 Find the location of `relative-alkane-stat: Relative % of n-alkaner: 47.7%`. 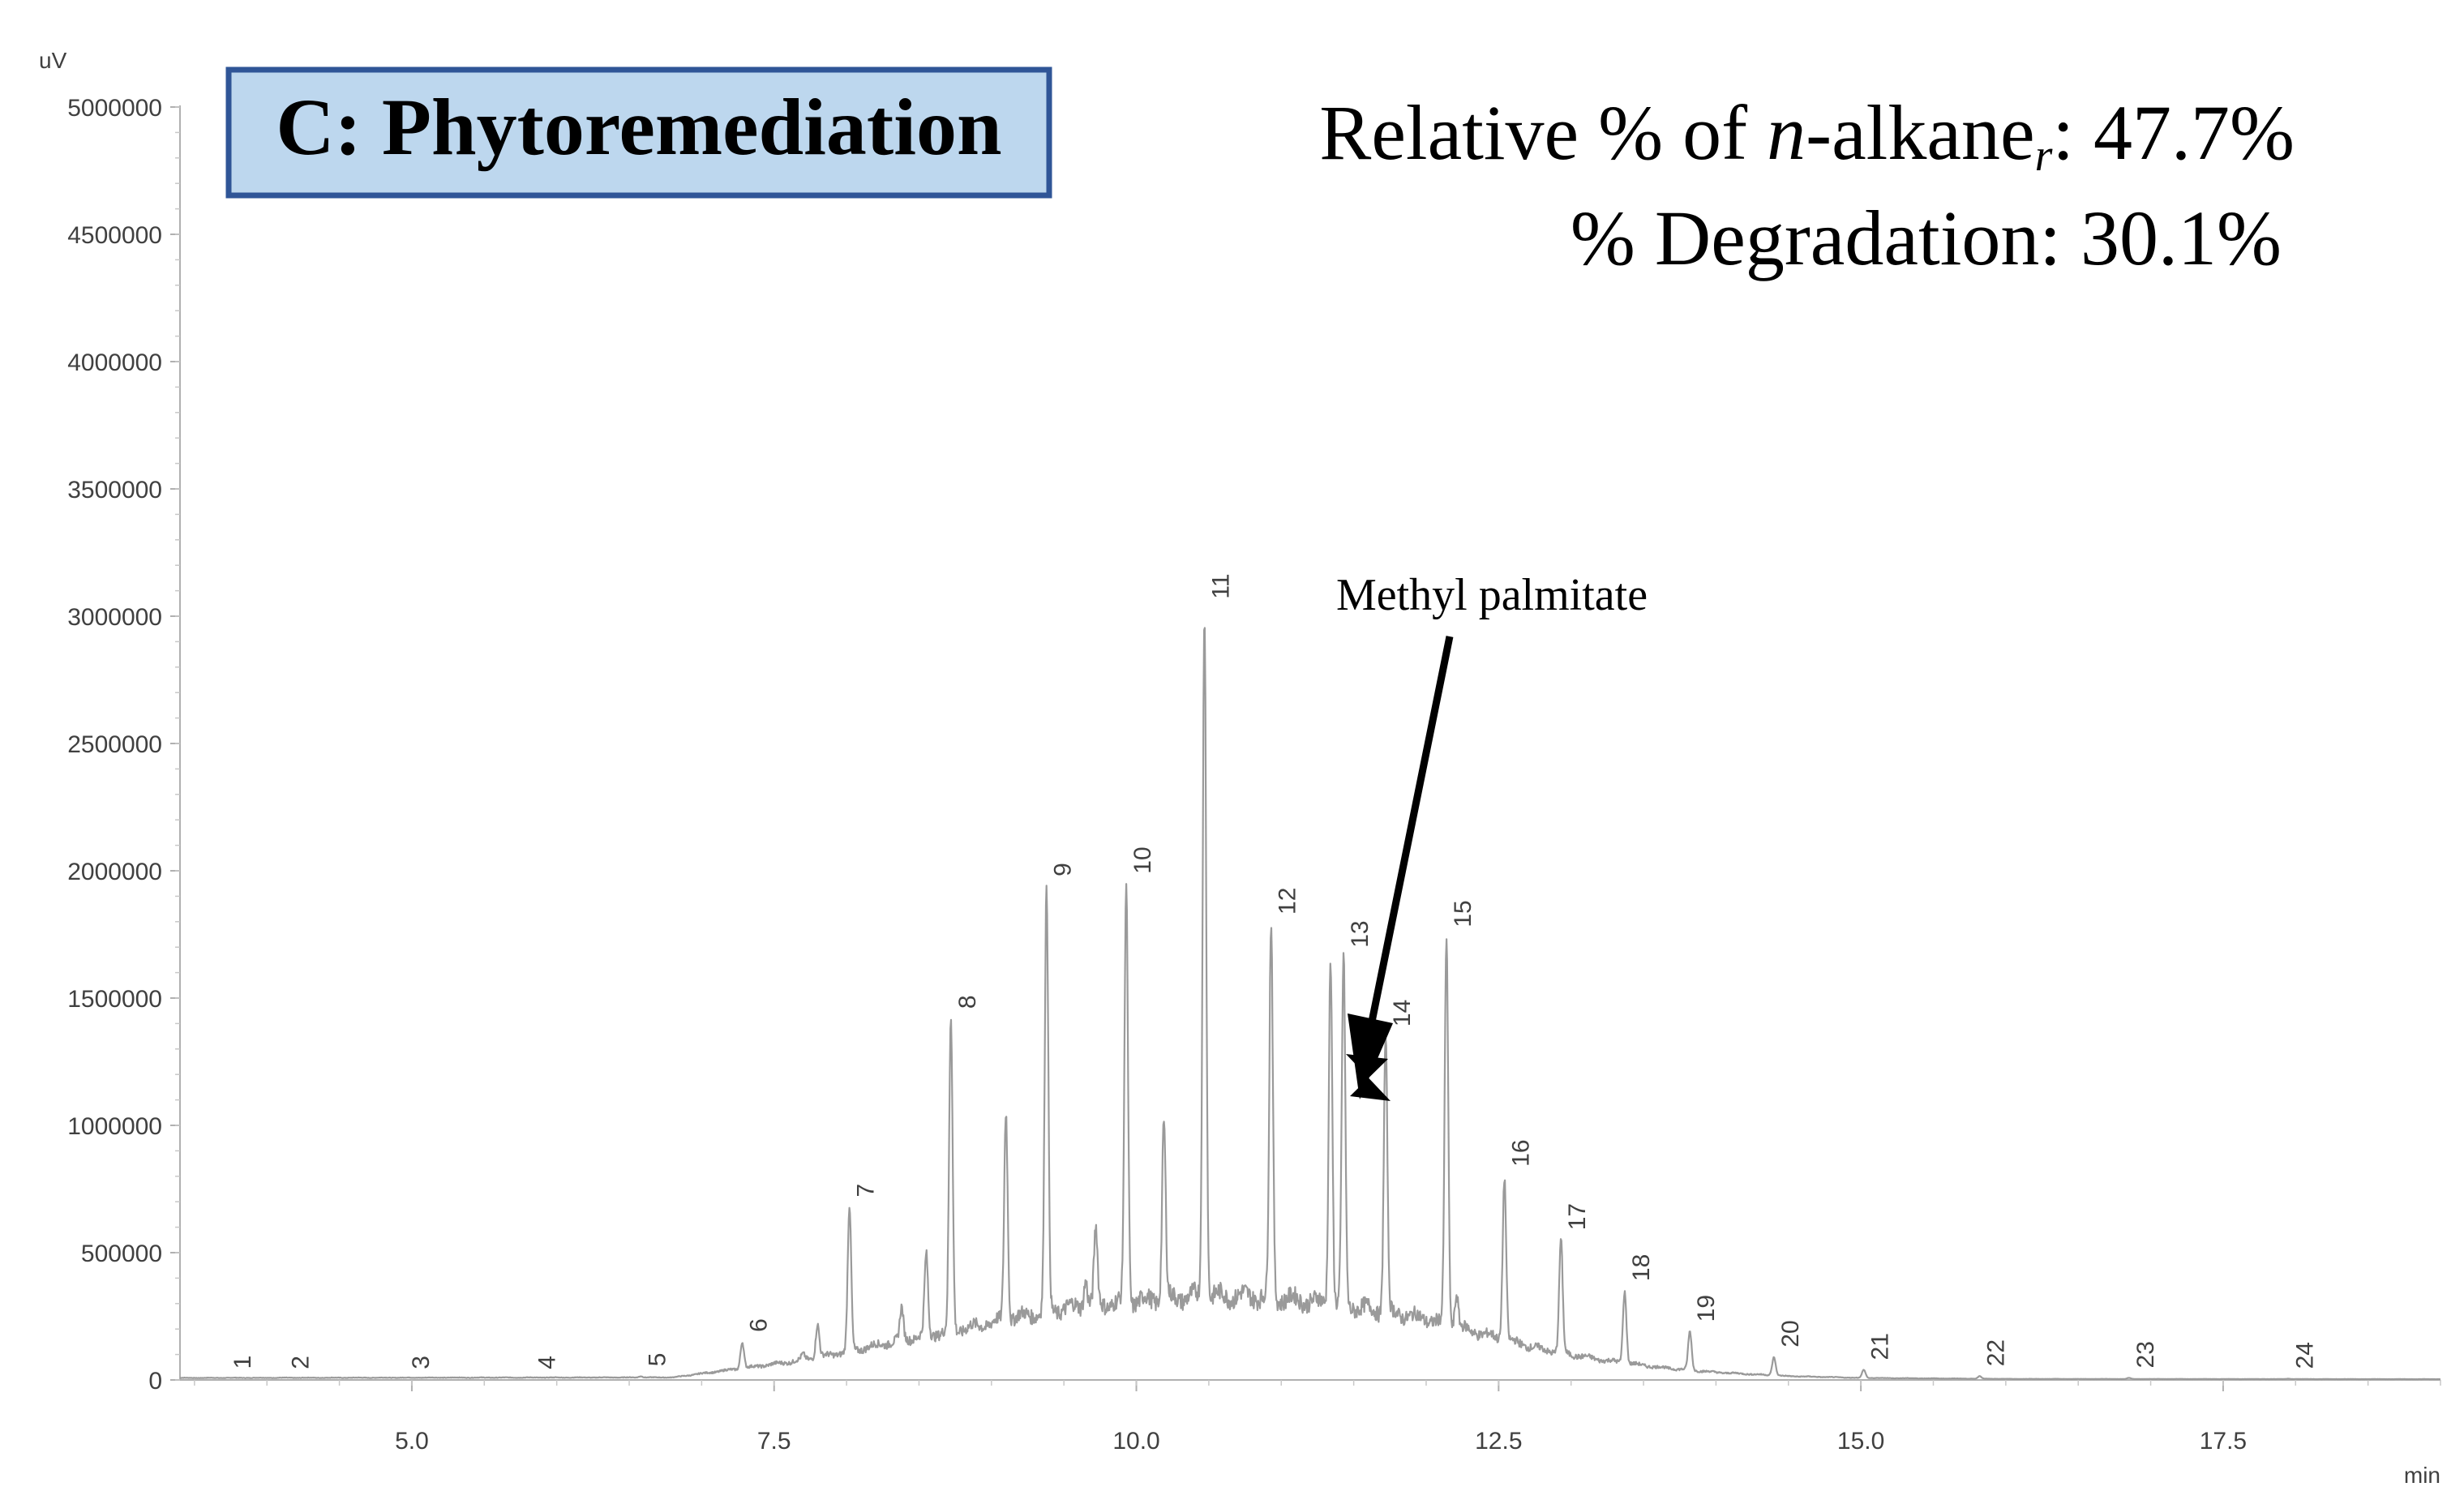

relative-alkane-stat: Relative % of n-alkaner: 47.7% is located at coordinates (1807, 135).